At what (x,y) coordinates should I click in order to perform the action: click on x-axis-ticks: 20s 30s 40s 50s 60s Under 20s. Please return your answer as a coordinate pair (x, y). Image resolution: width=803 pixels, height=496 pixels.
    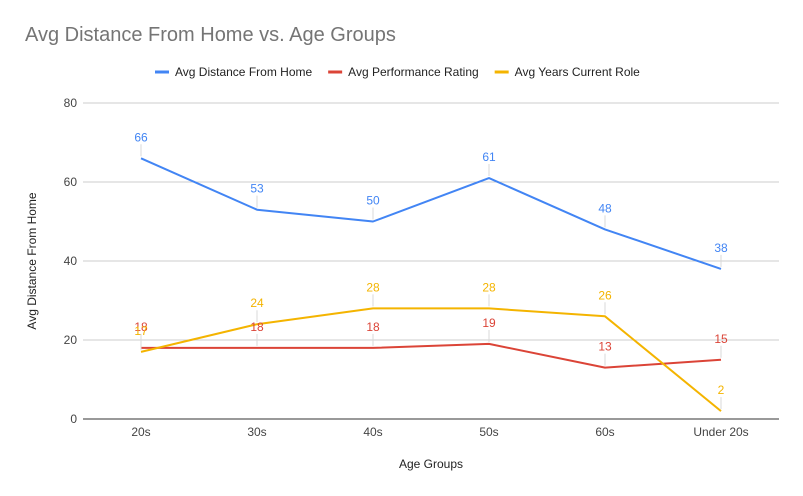
    Looking at the image, I should click on (439, 432).